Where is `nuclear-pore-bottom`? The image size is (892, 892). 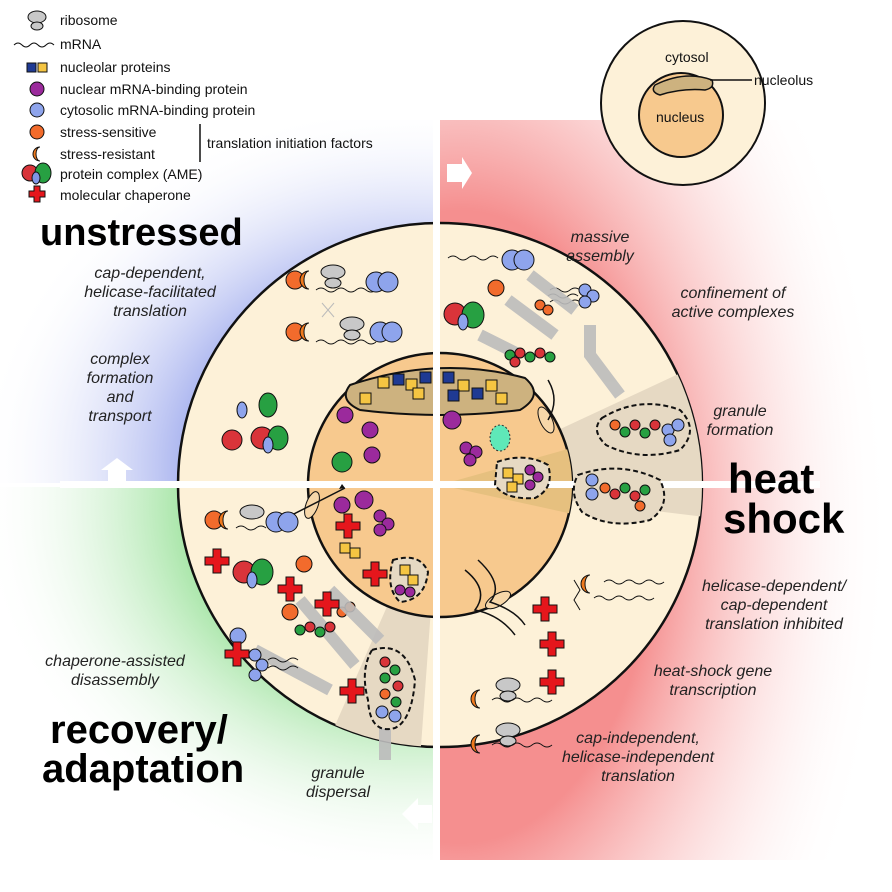 nuclear-pore-bottom is located at coordinates (495, 597).